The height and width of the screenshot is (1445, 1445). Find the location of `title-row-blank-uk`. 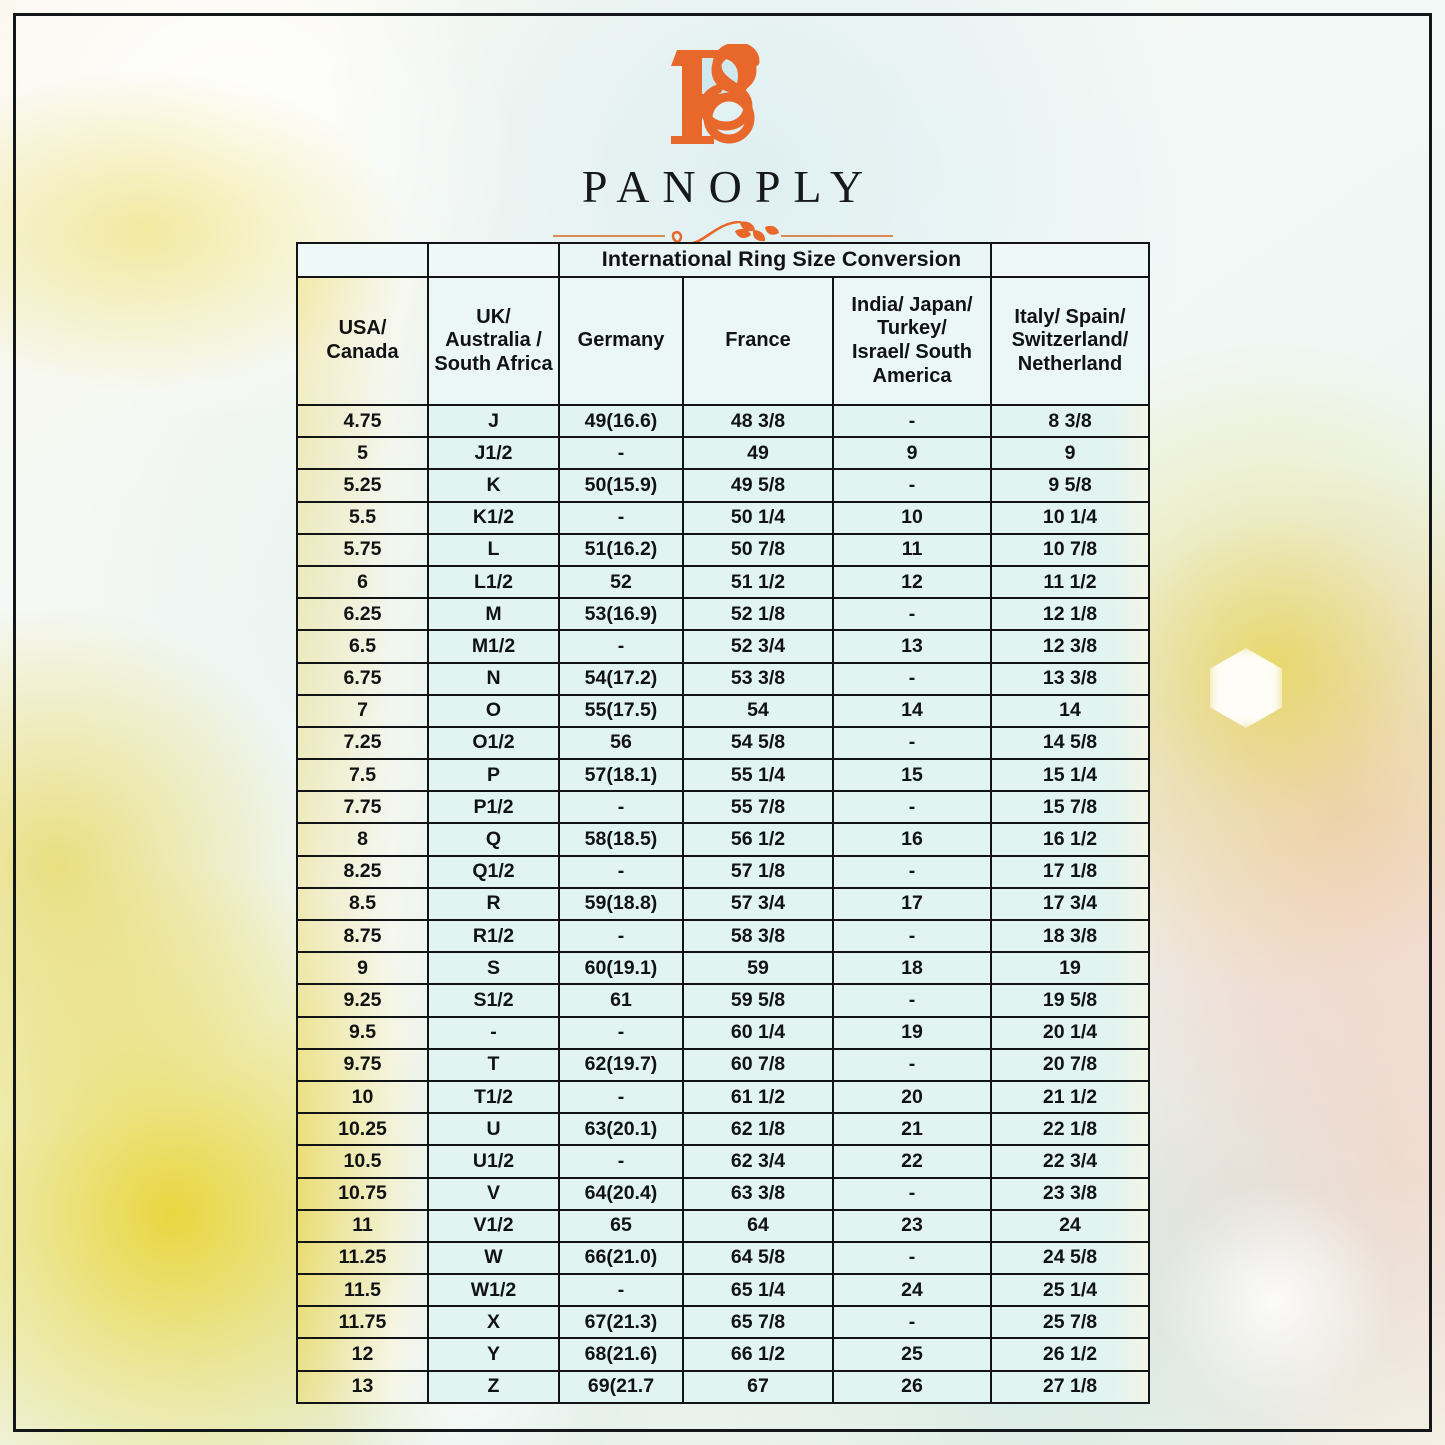

title-row-blank-uk is located at coordinates (493, 260).